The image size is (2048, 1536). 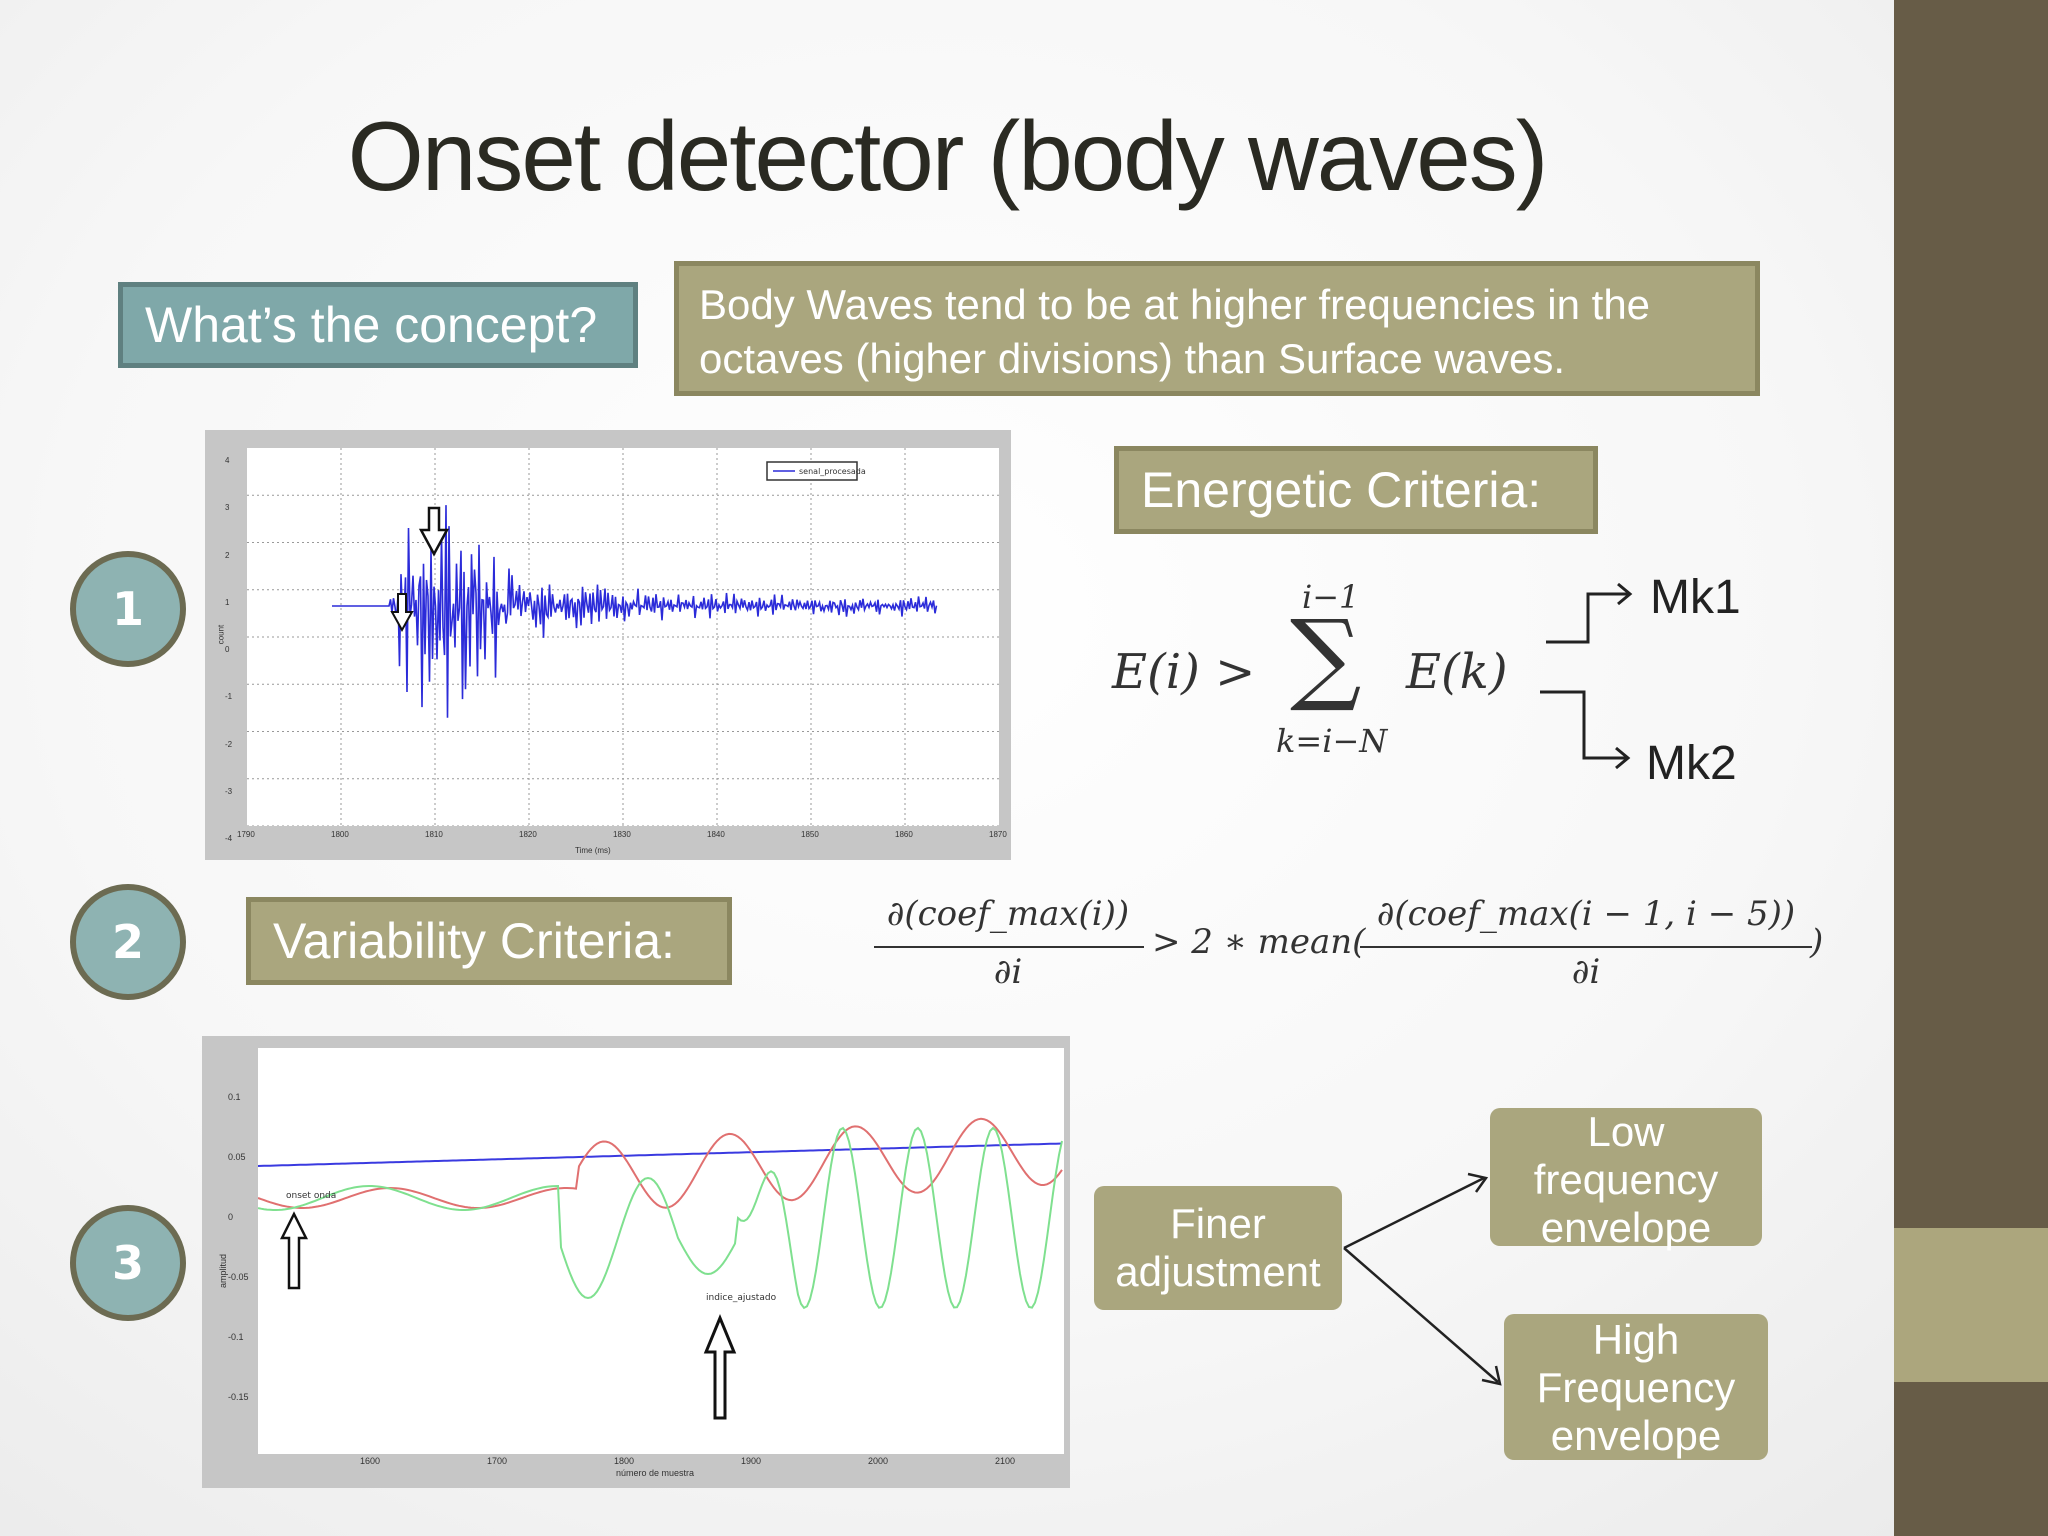 I want to click on annotation-adjusted-index: indice_ajustado, so click(x=741, y=1298).